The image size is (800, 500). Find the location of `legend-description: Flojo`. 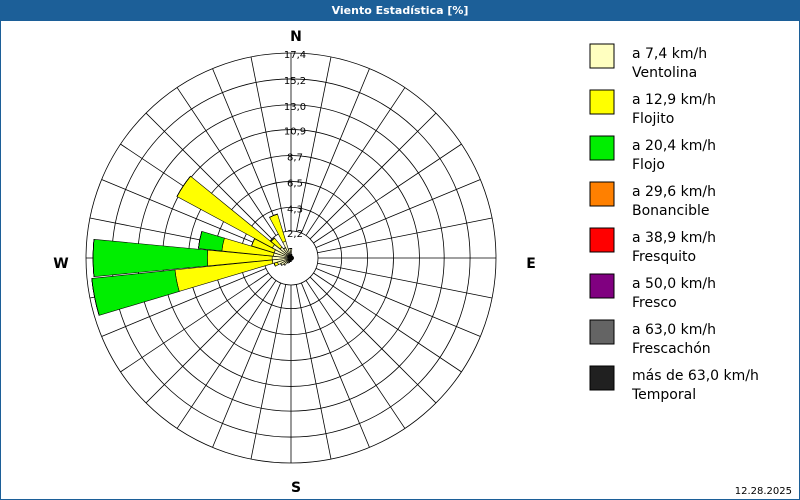

legend-description: Flojo is located at coordinates (648, 165).